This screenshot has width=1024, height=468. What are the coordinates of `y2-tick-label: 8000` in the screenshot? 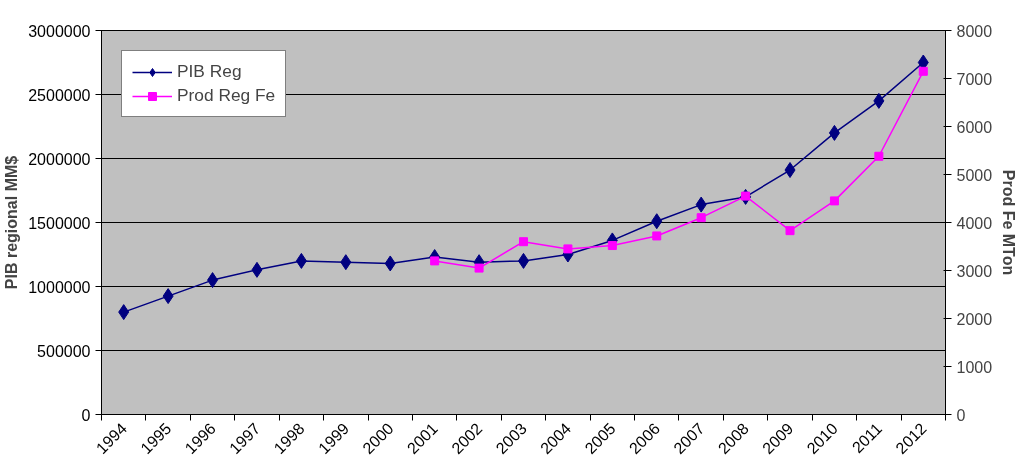 It's located at (974, 31).